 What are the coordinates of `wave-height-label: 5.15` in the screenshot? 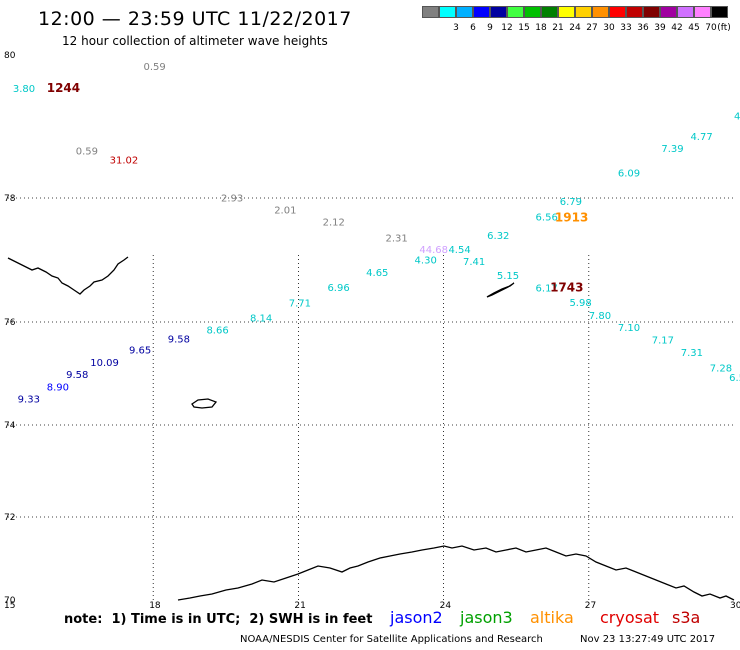 It's located at (508, 276).